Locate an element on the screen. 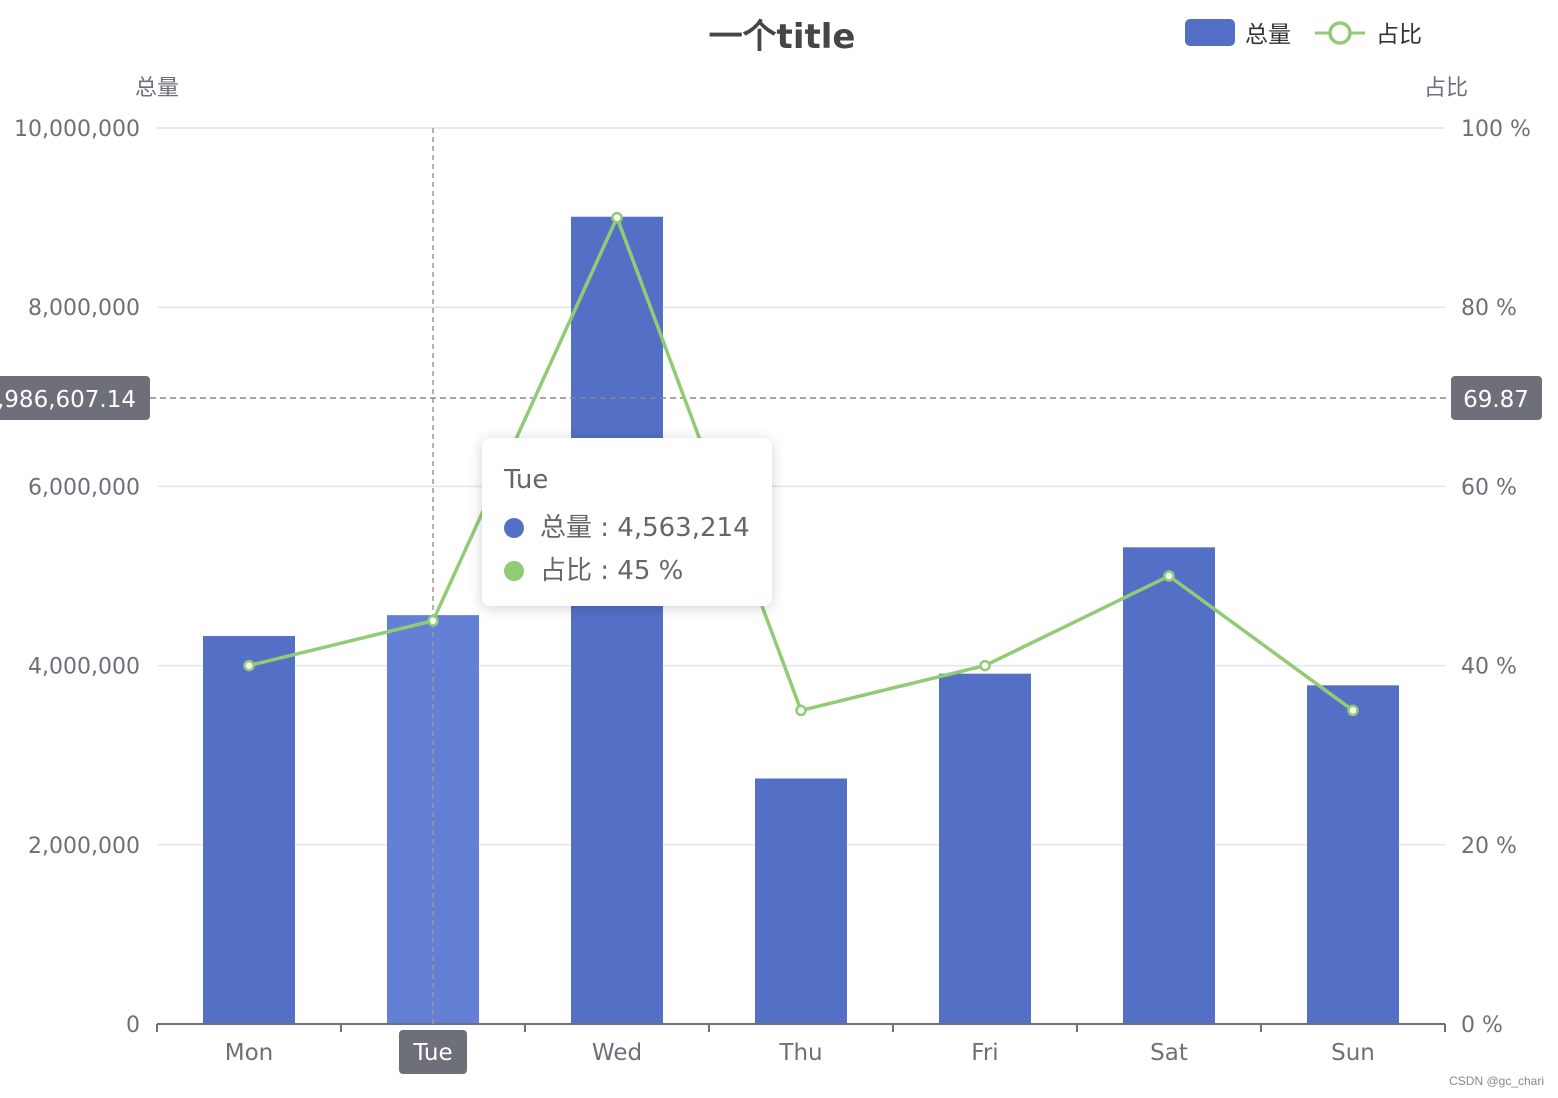 The width and height of the screenshot is (1558, 1098). tooltip-row-total: 总量 : 4,563,214 is located at coordinates (627, 525).